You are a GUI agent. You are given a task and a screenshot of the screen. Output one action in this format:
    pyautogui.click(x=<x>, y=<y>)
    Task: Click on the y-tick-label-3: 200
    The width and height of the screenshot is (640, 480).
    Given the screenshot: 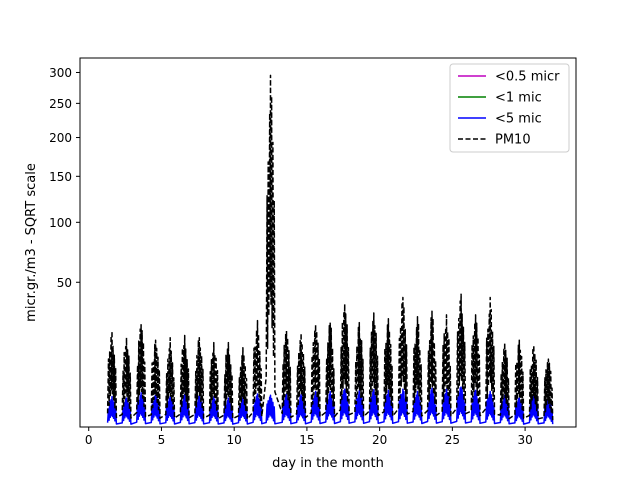 What is the action you would take?
    pyautogui.click(x=60, y=138)
    